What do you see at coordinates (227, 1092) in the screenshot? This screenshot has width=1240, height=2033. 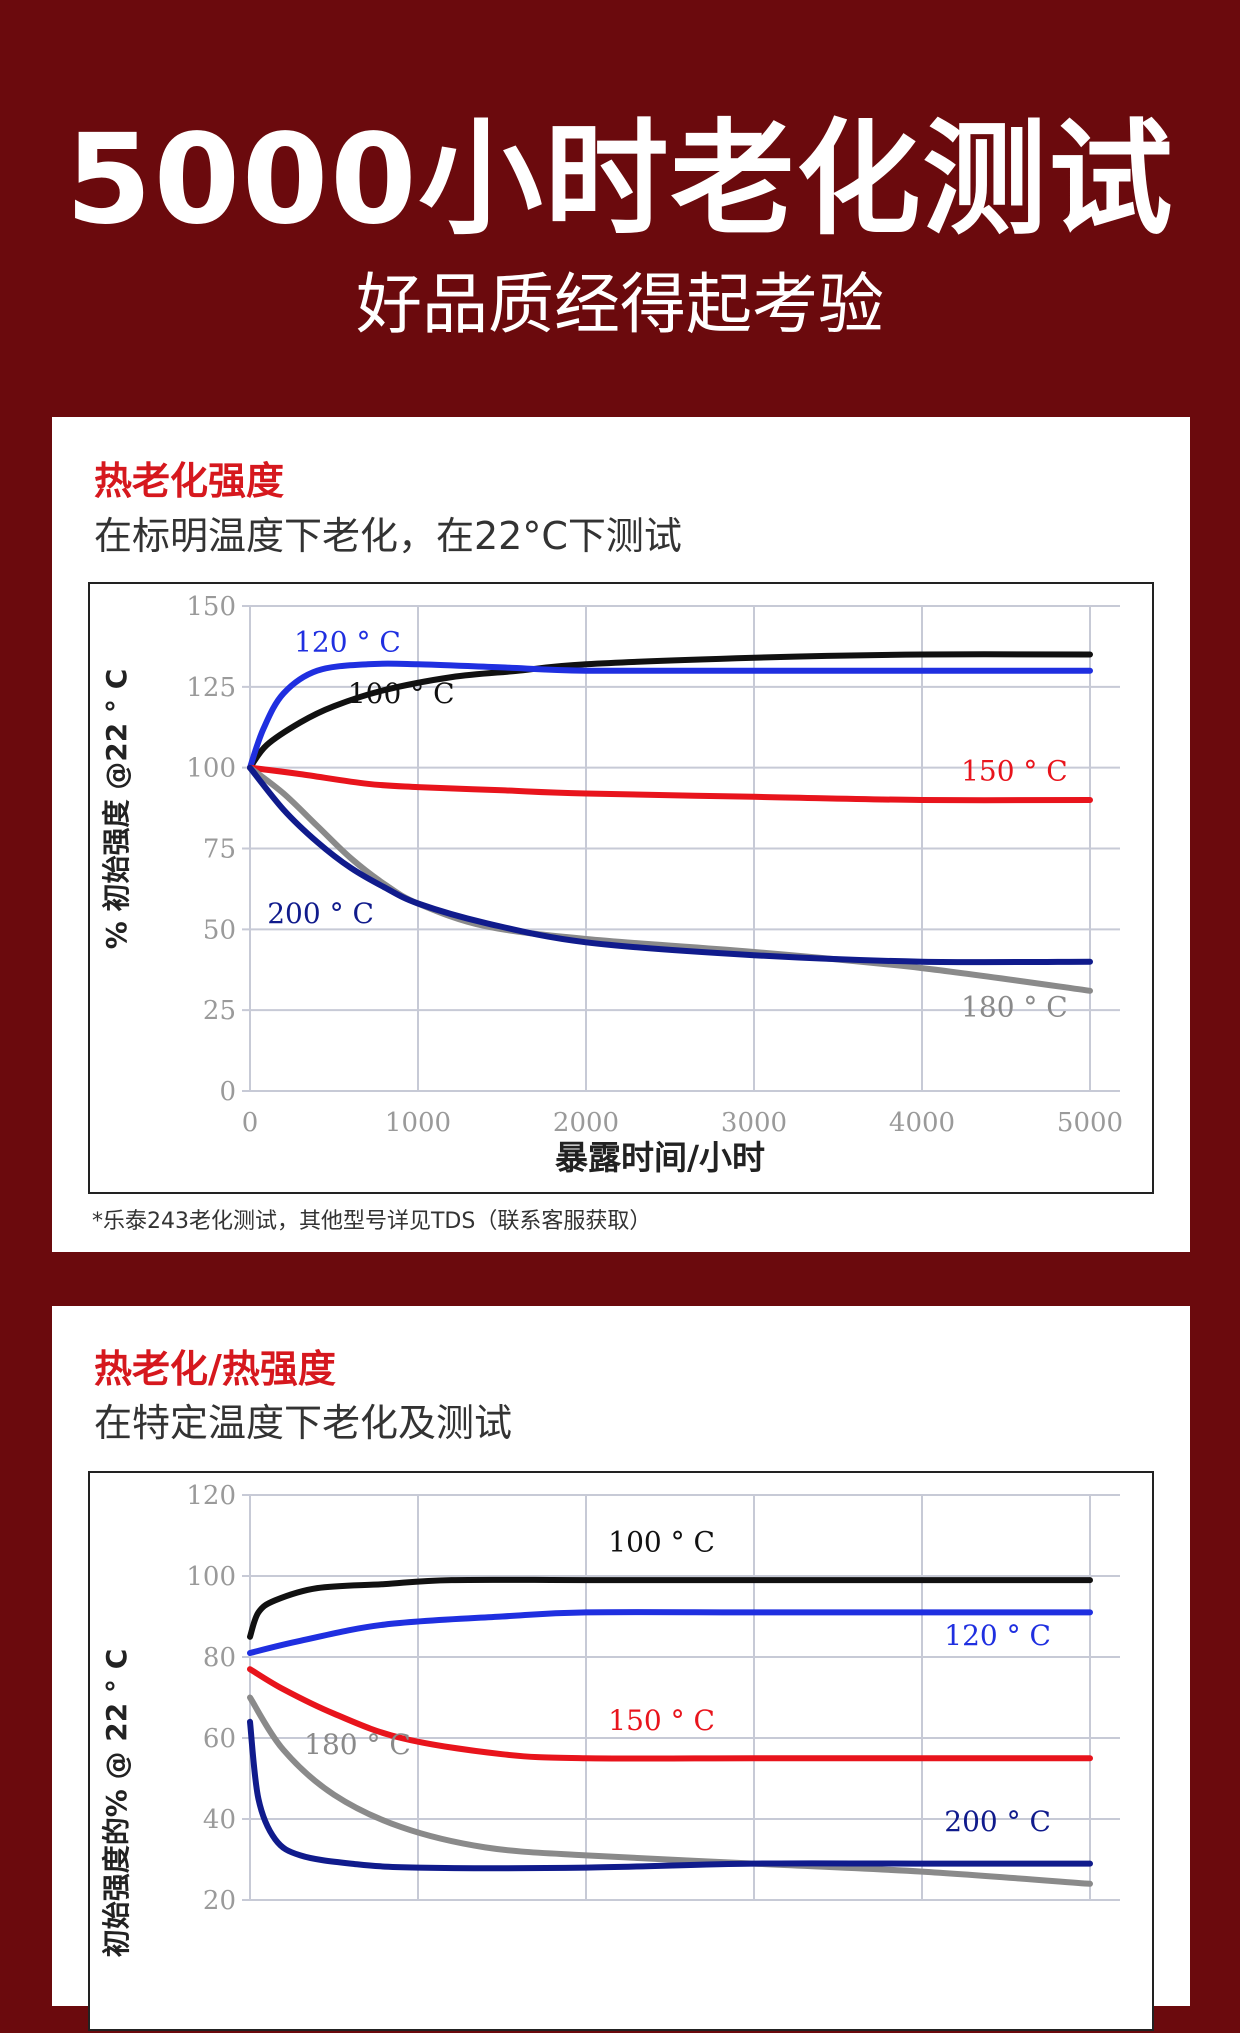 I see `y-tick-label: 0` at bounding box center [227, 1092].